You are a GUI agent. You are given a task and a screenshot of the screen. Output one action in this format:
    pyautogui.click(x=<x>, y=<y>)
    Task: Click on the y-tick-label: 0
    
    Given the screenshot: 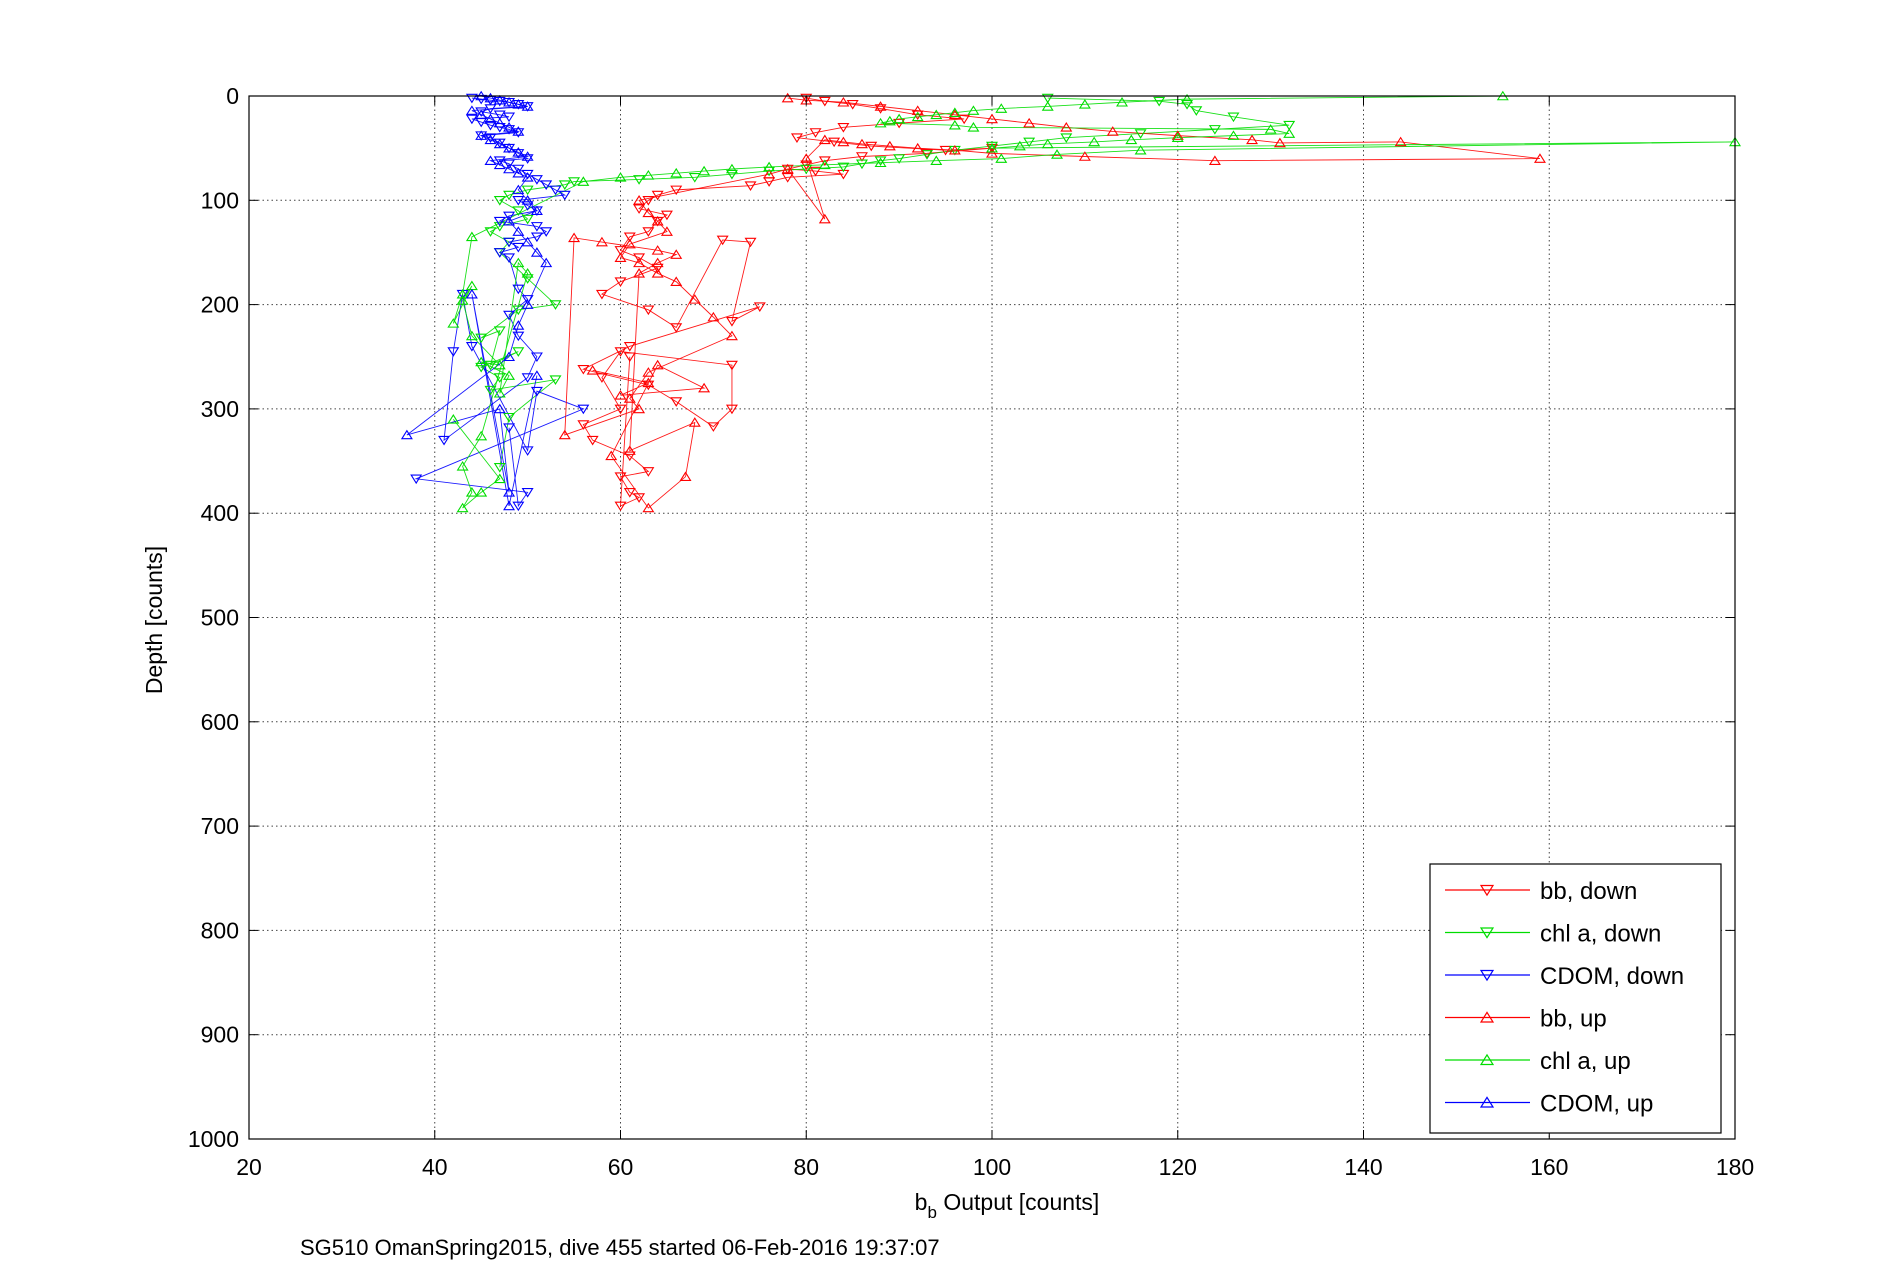 What is the action you would take?
    pyautogui.click(x=232, y=96)
    